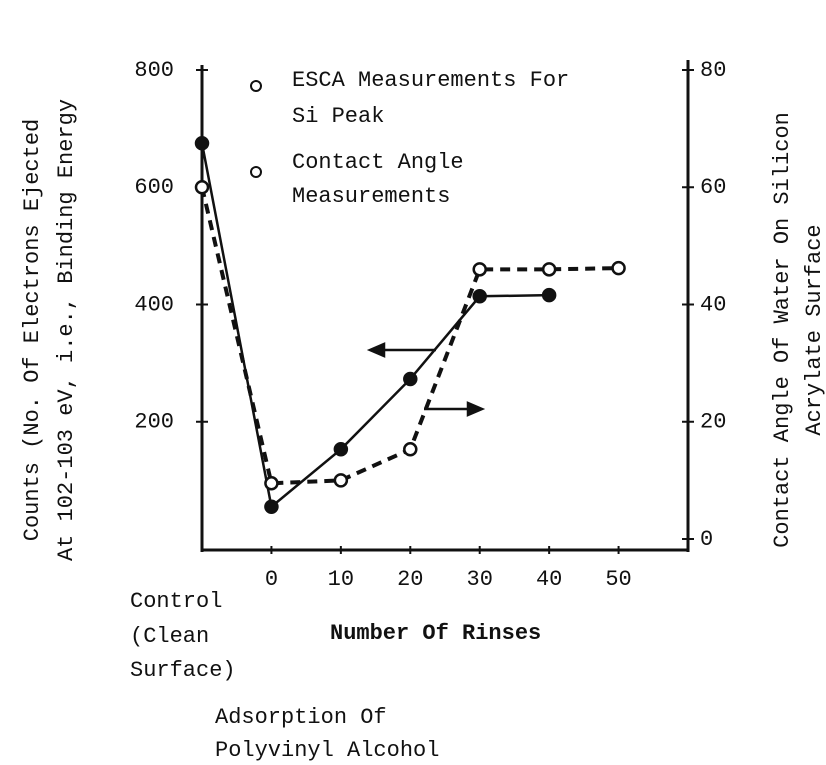 This screenshot has width=826, height=765. What do you see at coordinates (713, 304) in the screenshot?
I see `y2-tick-label: 40` at bounding box center [713, 304].